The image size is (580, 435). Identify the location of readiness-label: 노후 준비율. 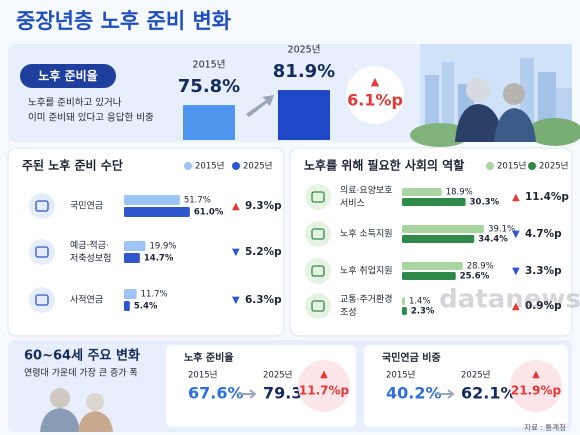
(67, 75).